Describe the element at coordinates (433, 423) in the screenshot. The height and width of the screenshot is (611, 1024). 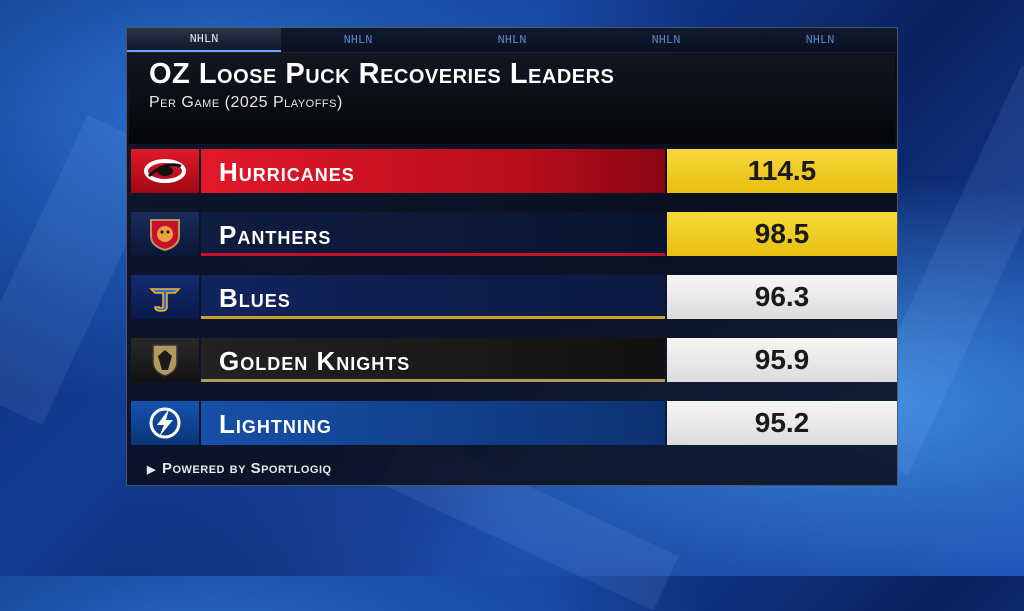
I see `team-name-bar: Lightning` at that location.